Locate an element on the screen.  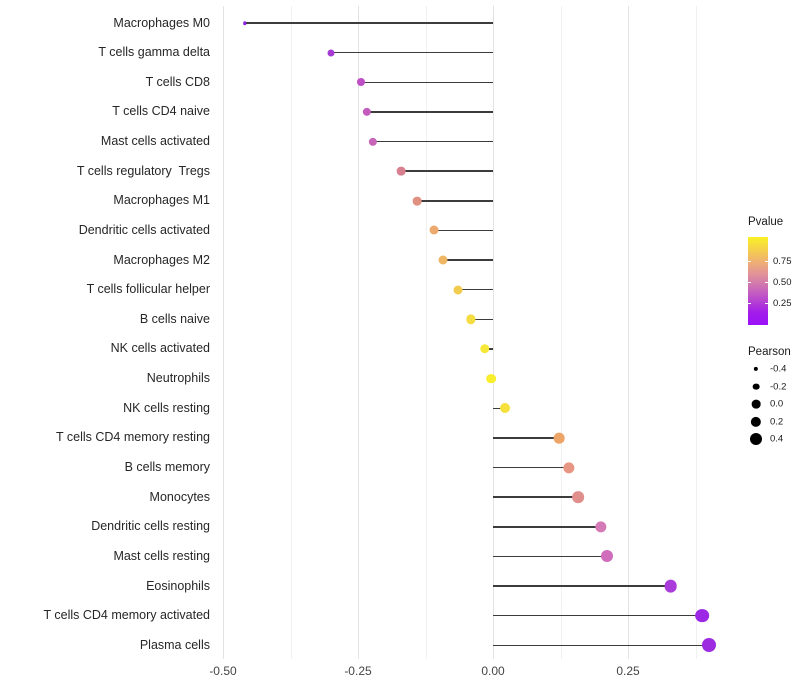
x-tick-label: 0.25 is located at coordinates (628, 671).